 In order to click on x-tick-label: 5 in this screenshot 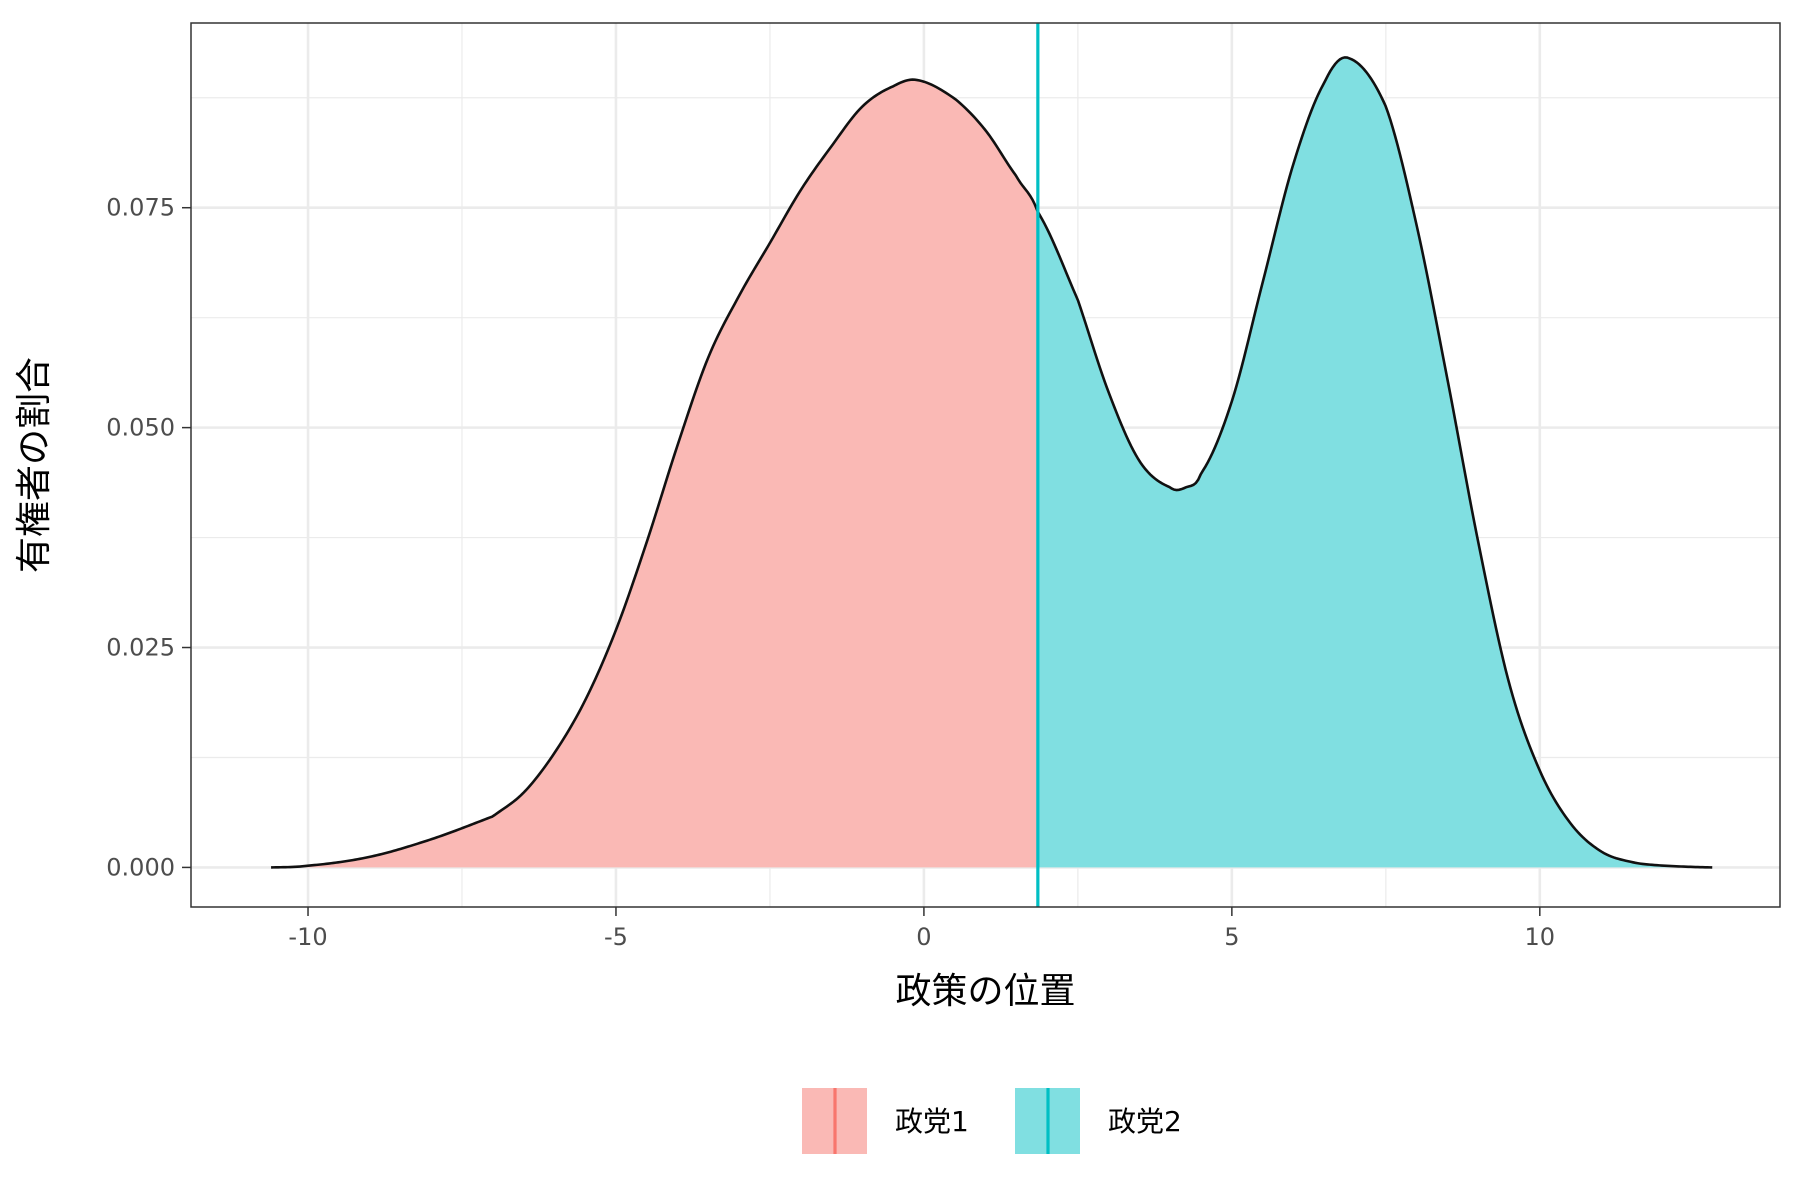, I will do `click(1231, 937)`.